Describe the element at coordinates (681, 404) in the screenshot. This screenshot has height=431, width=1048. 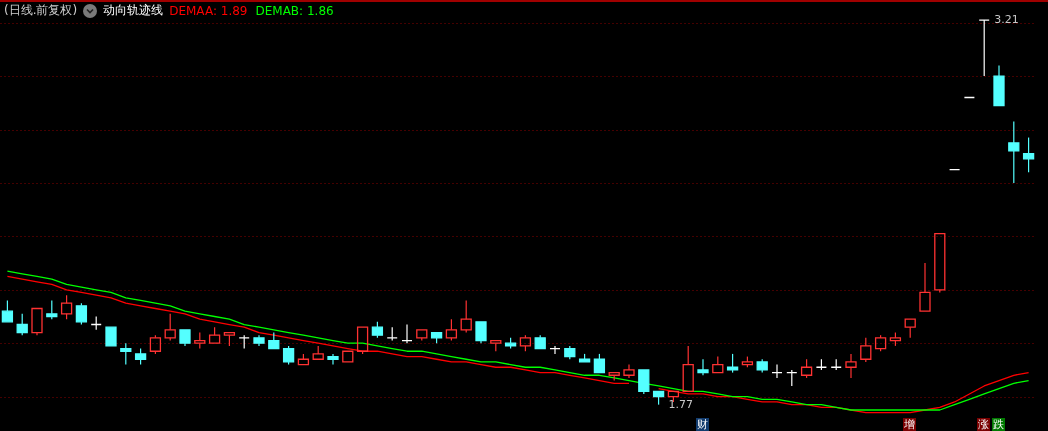
I see `annotation: 1.77` at that location.